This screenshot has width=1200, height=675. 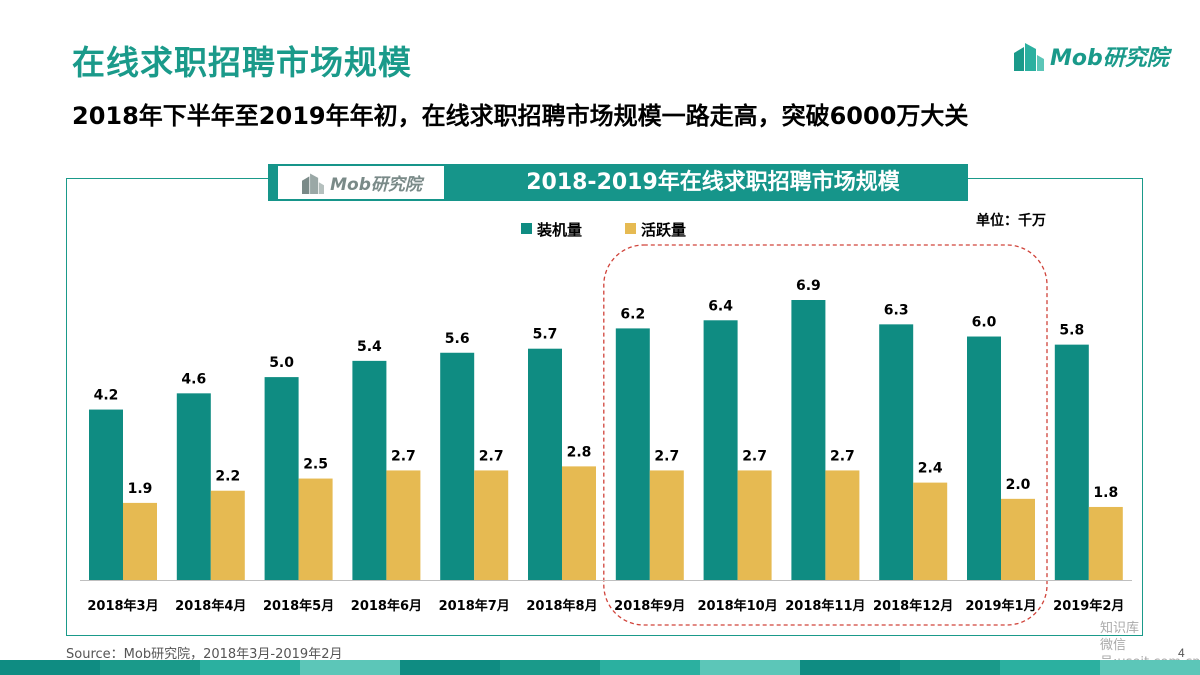 What do you see at coordinates (984, 323) in the screenshot?
I see `data-label-install: 6.0` at bounding box center [984, 323].